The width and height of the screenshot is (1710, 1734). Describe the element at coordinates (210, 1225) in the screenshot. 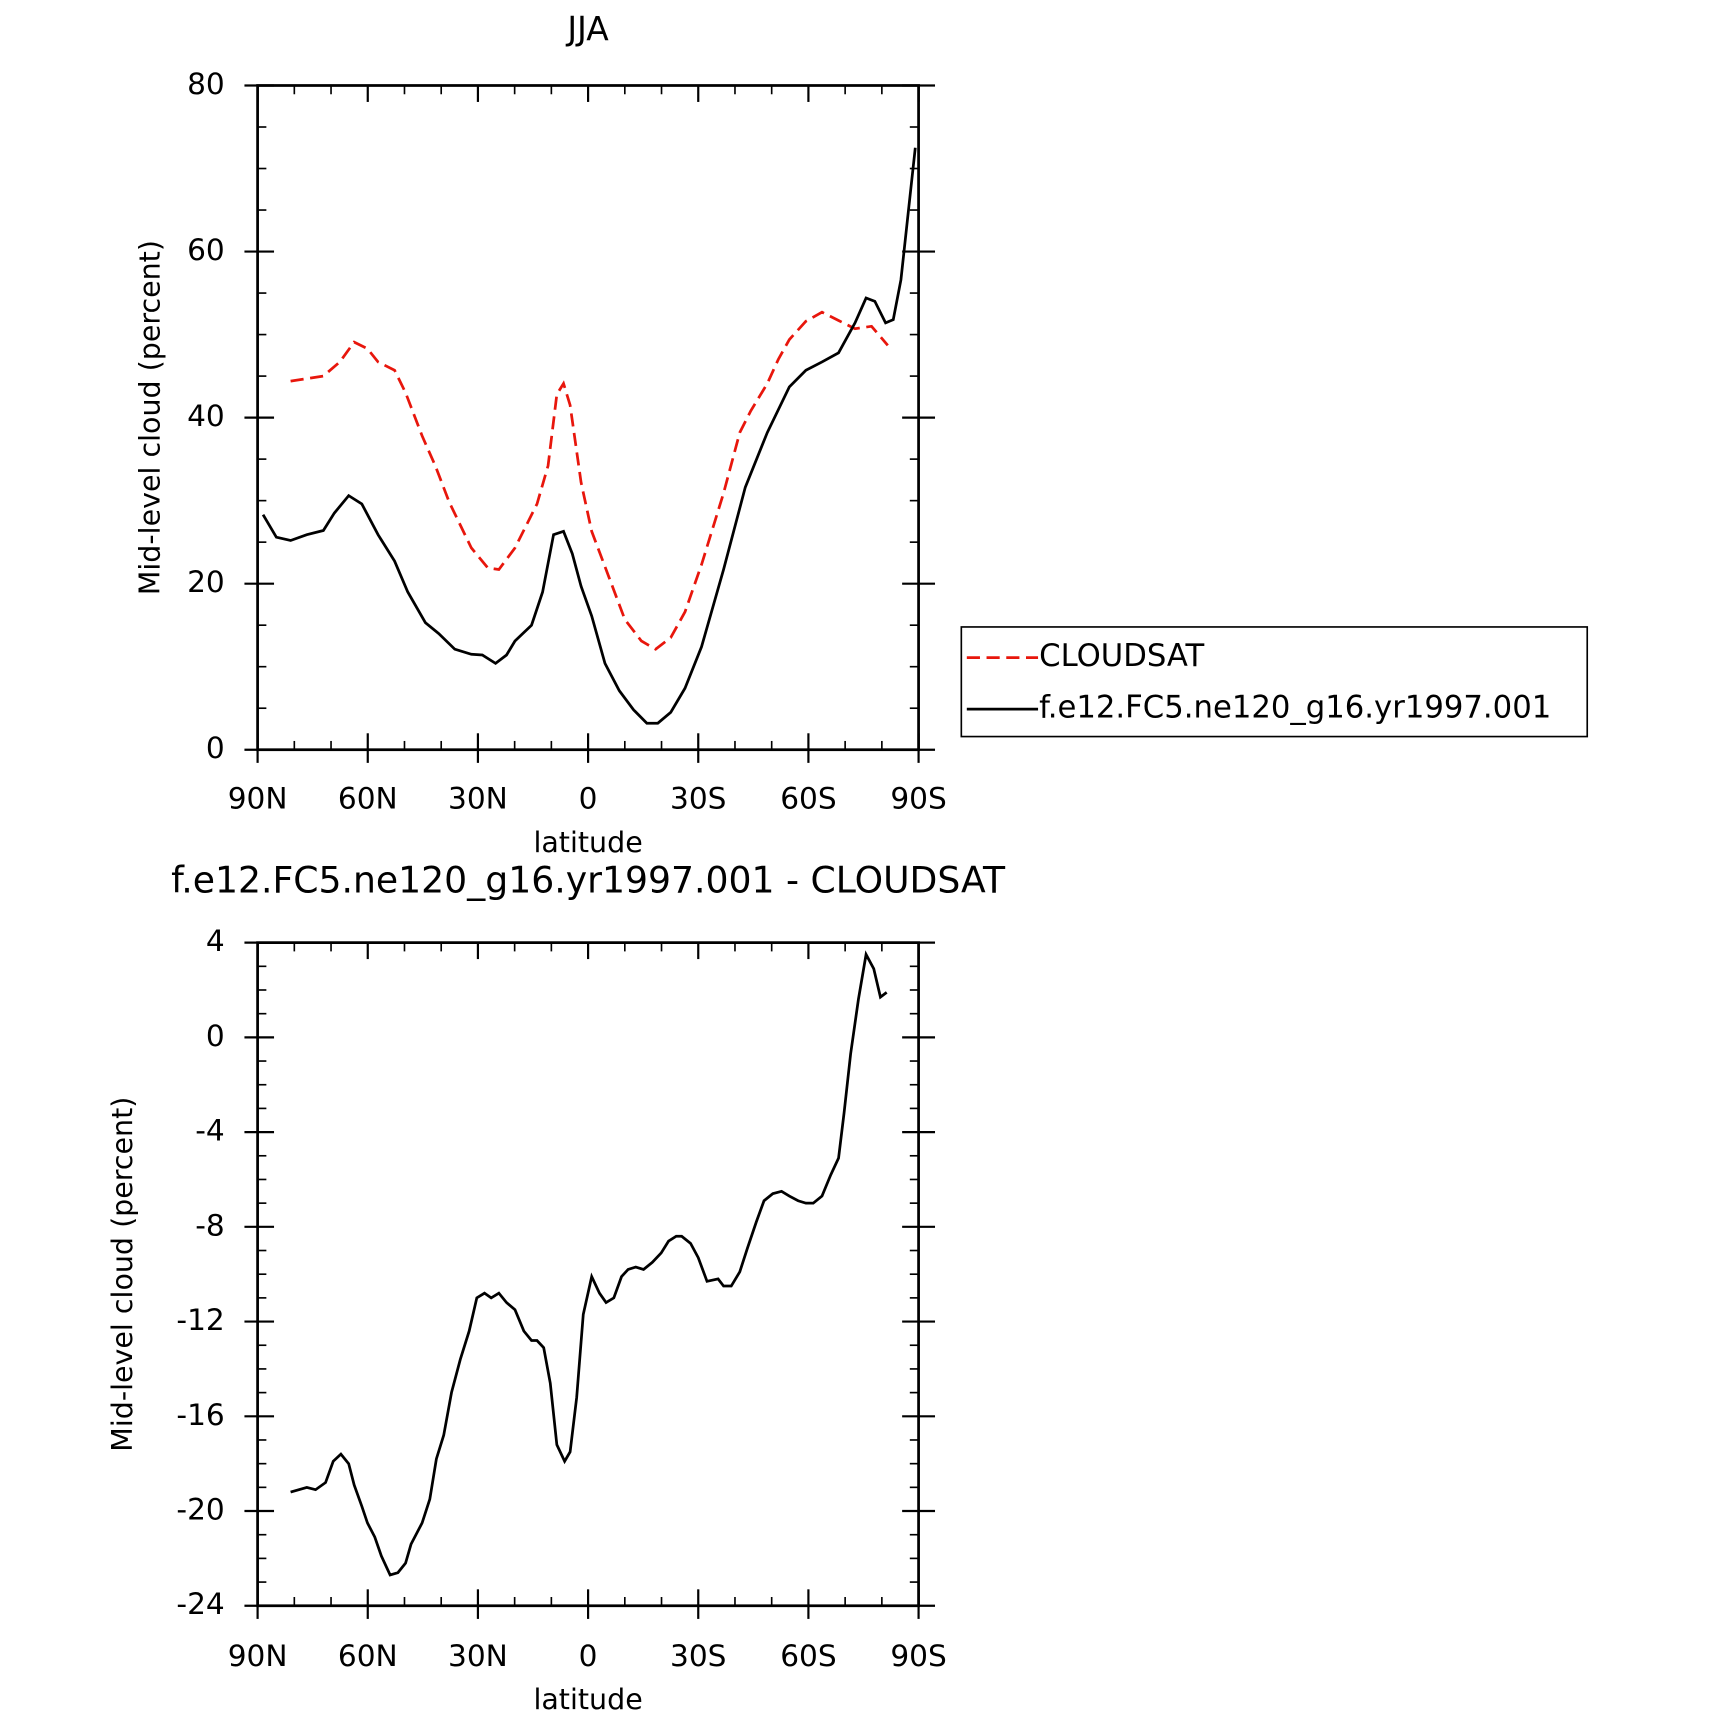

I see `y-tick-label: -8` at that location.